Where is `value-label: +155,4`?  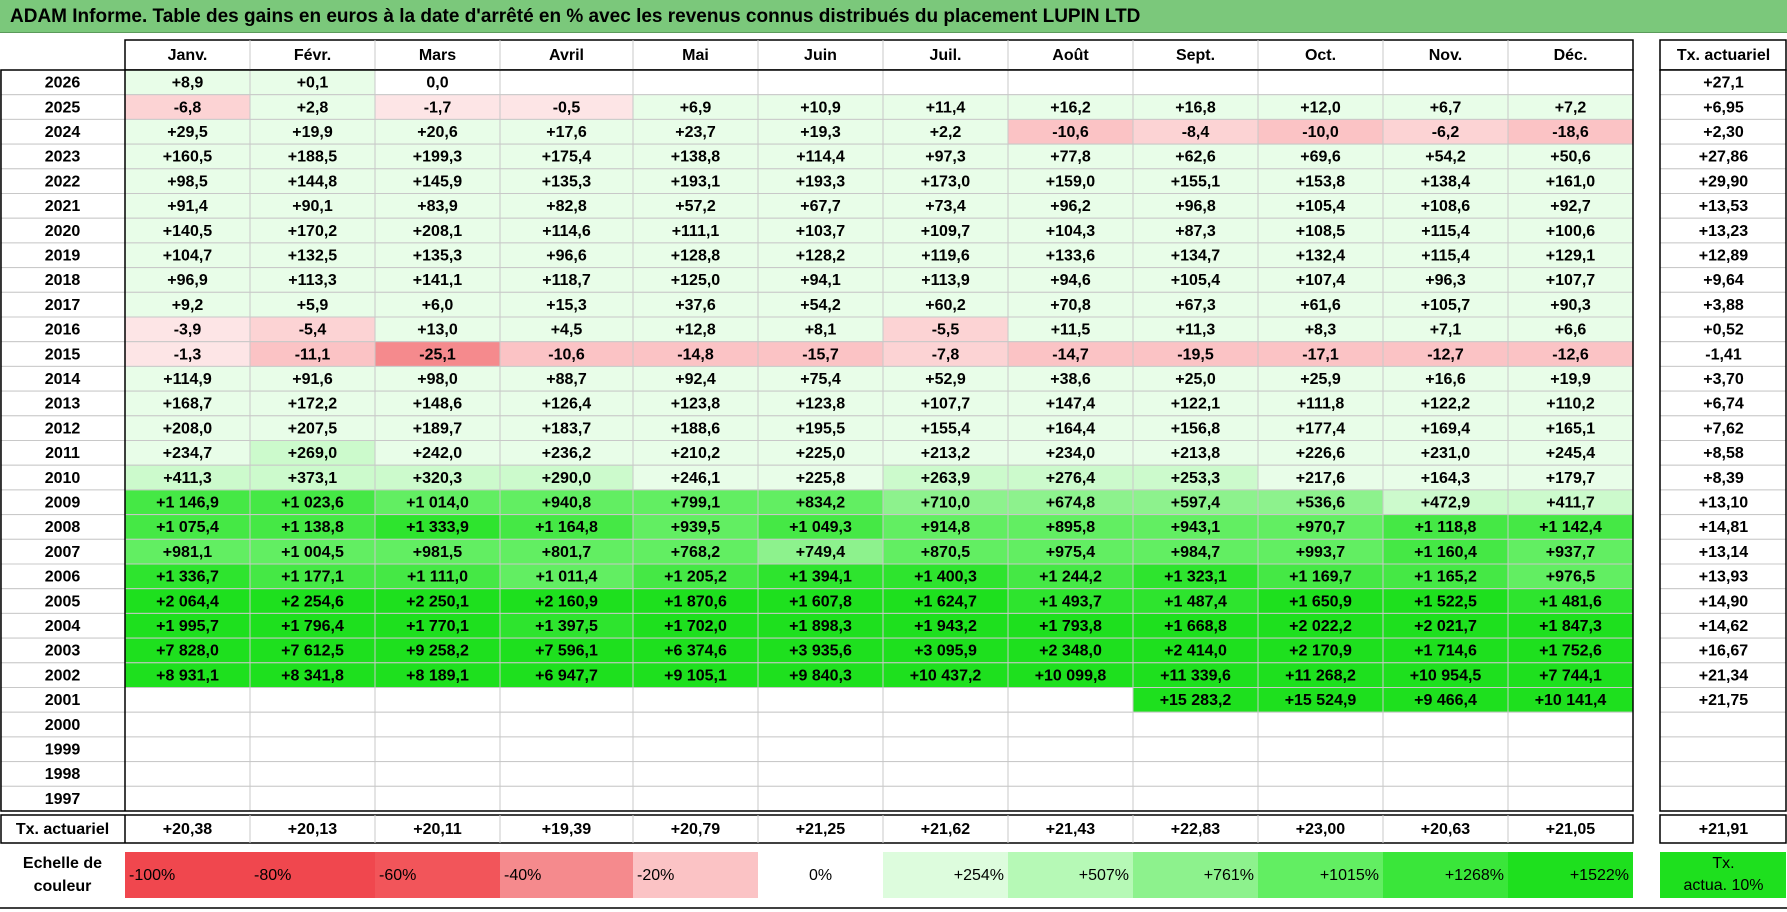 value-label: +155,4 is located at coordinates (945, 428).